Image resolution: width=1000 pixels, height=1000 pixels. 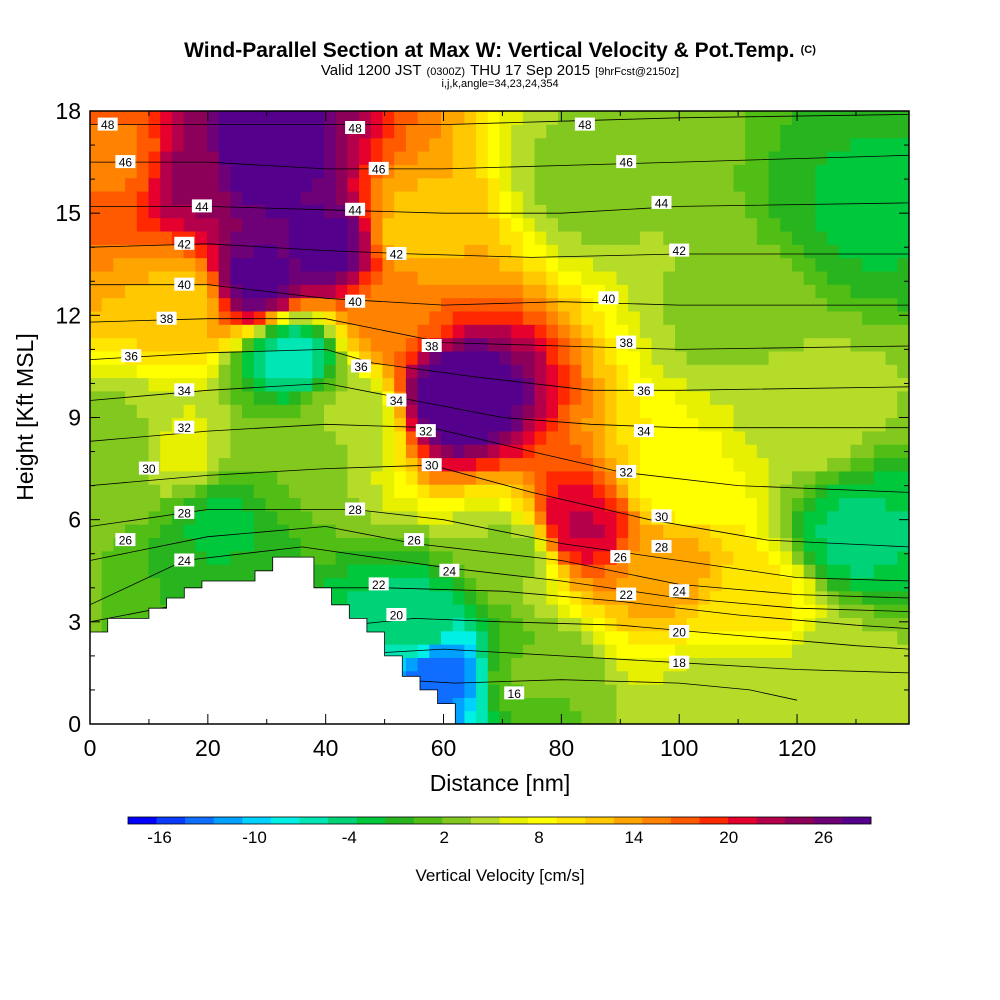 I want to click on isentrope-label-text: 16, so click(x=515, y=694).